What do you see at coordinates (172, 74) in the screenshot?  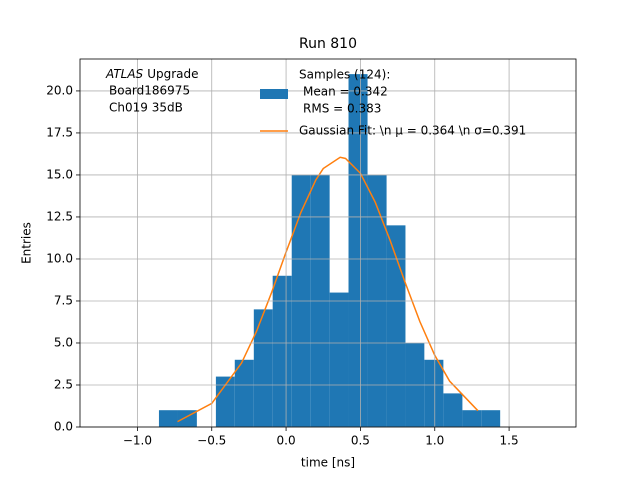 I see `annotation-line: Upgrade` at bounding box center [172, 74].